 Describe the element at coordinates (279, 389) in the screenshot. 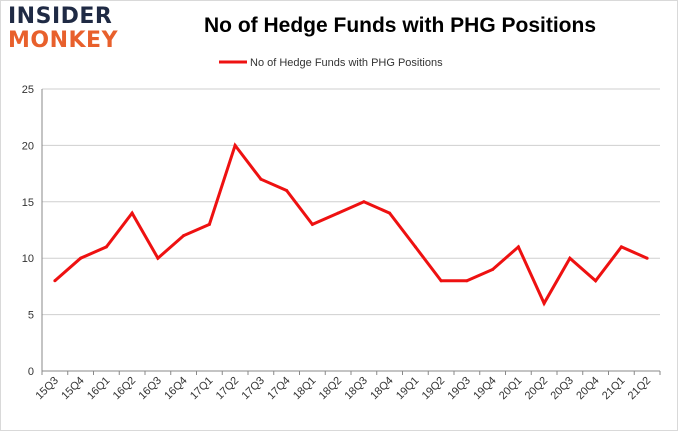

I see `x-tick-label-17Q4: 17Q4` at that location.